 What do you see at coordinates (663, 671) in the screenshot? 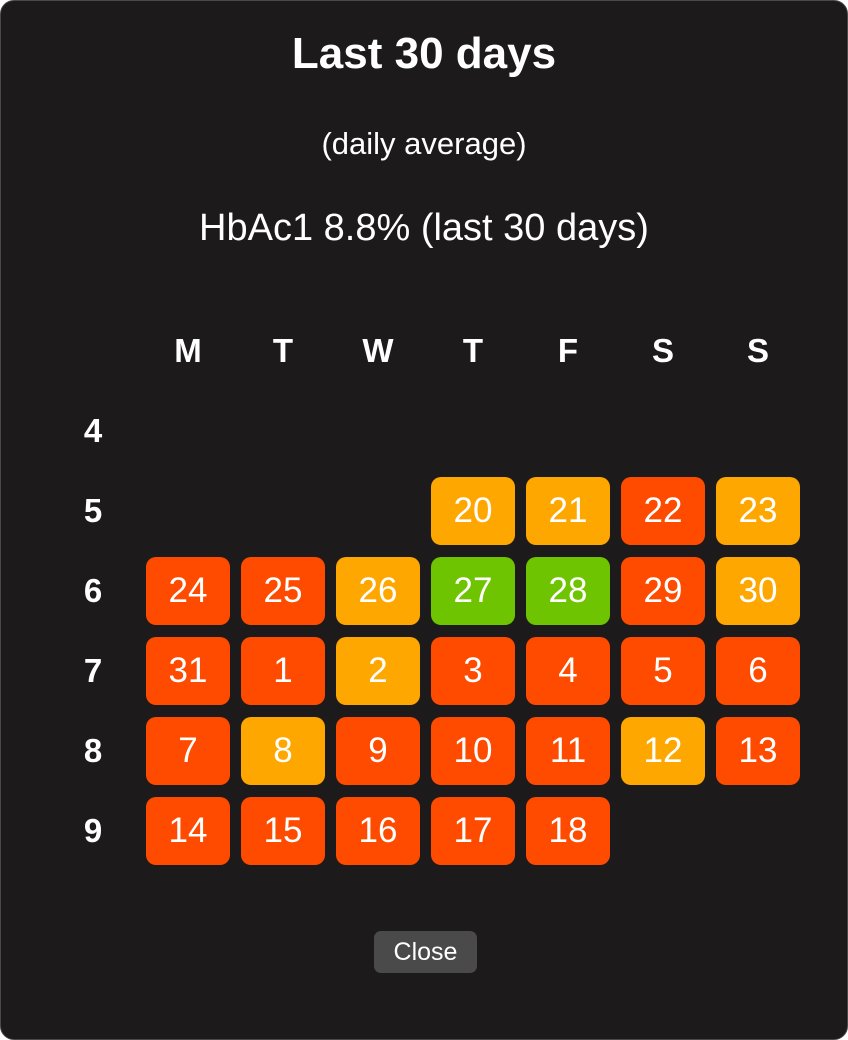
I see `day-cell: 5` at bounding box center [663, 671].